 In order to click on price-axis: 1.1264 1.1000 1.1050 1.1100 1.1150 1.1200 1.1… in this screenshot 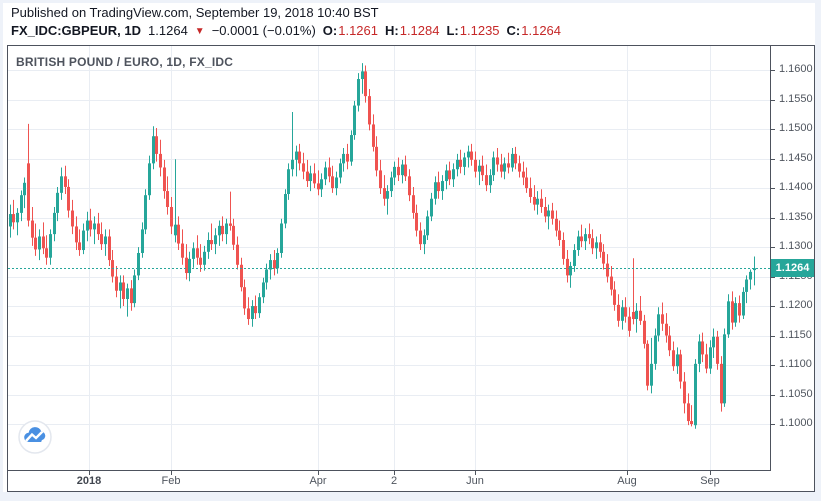, I will do `click(792, 258)`.